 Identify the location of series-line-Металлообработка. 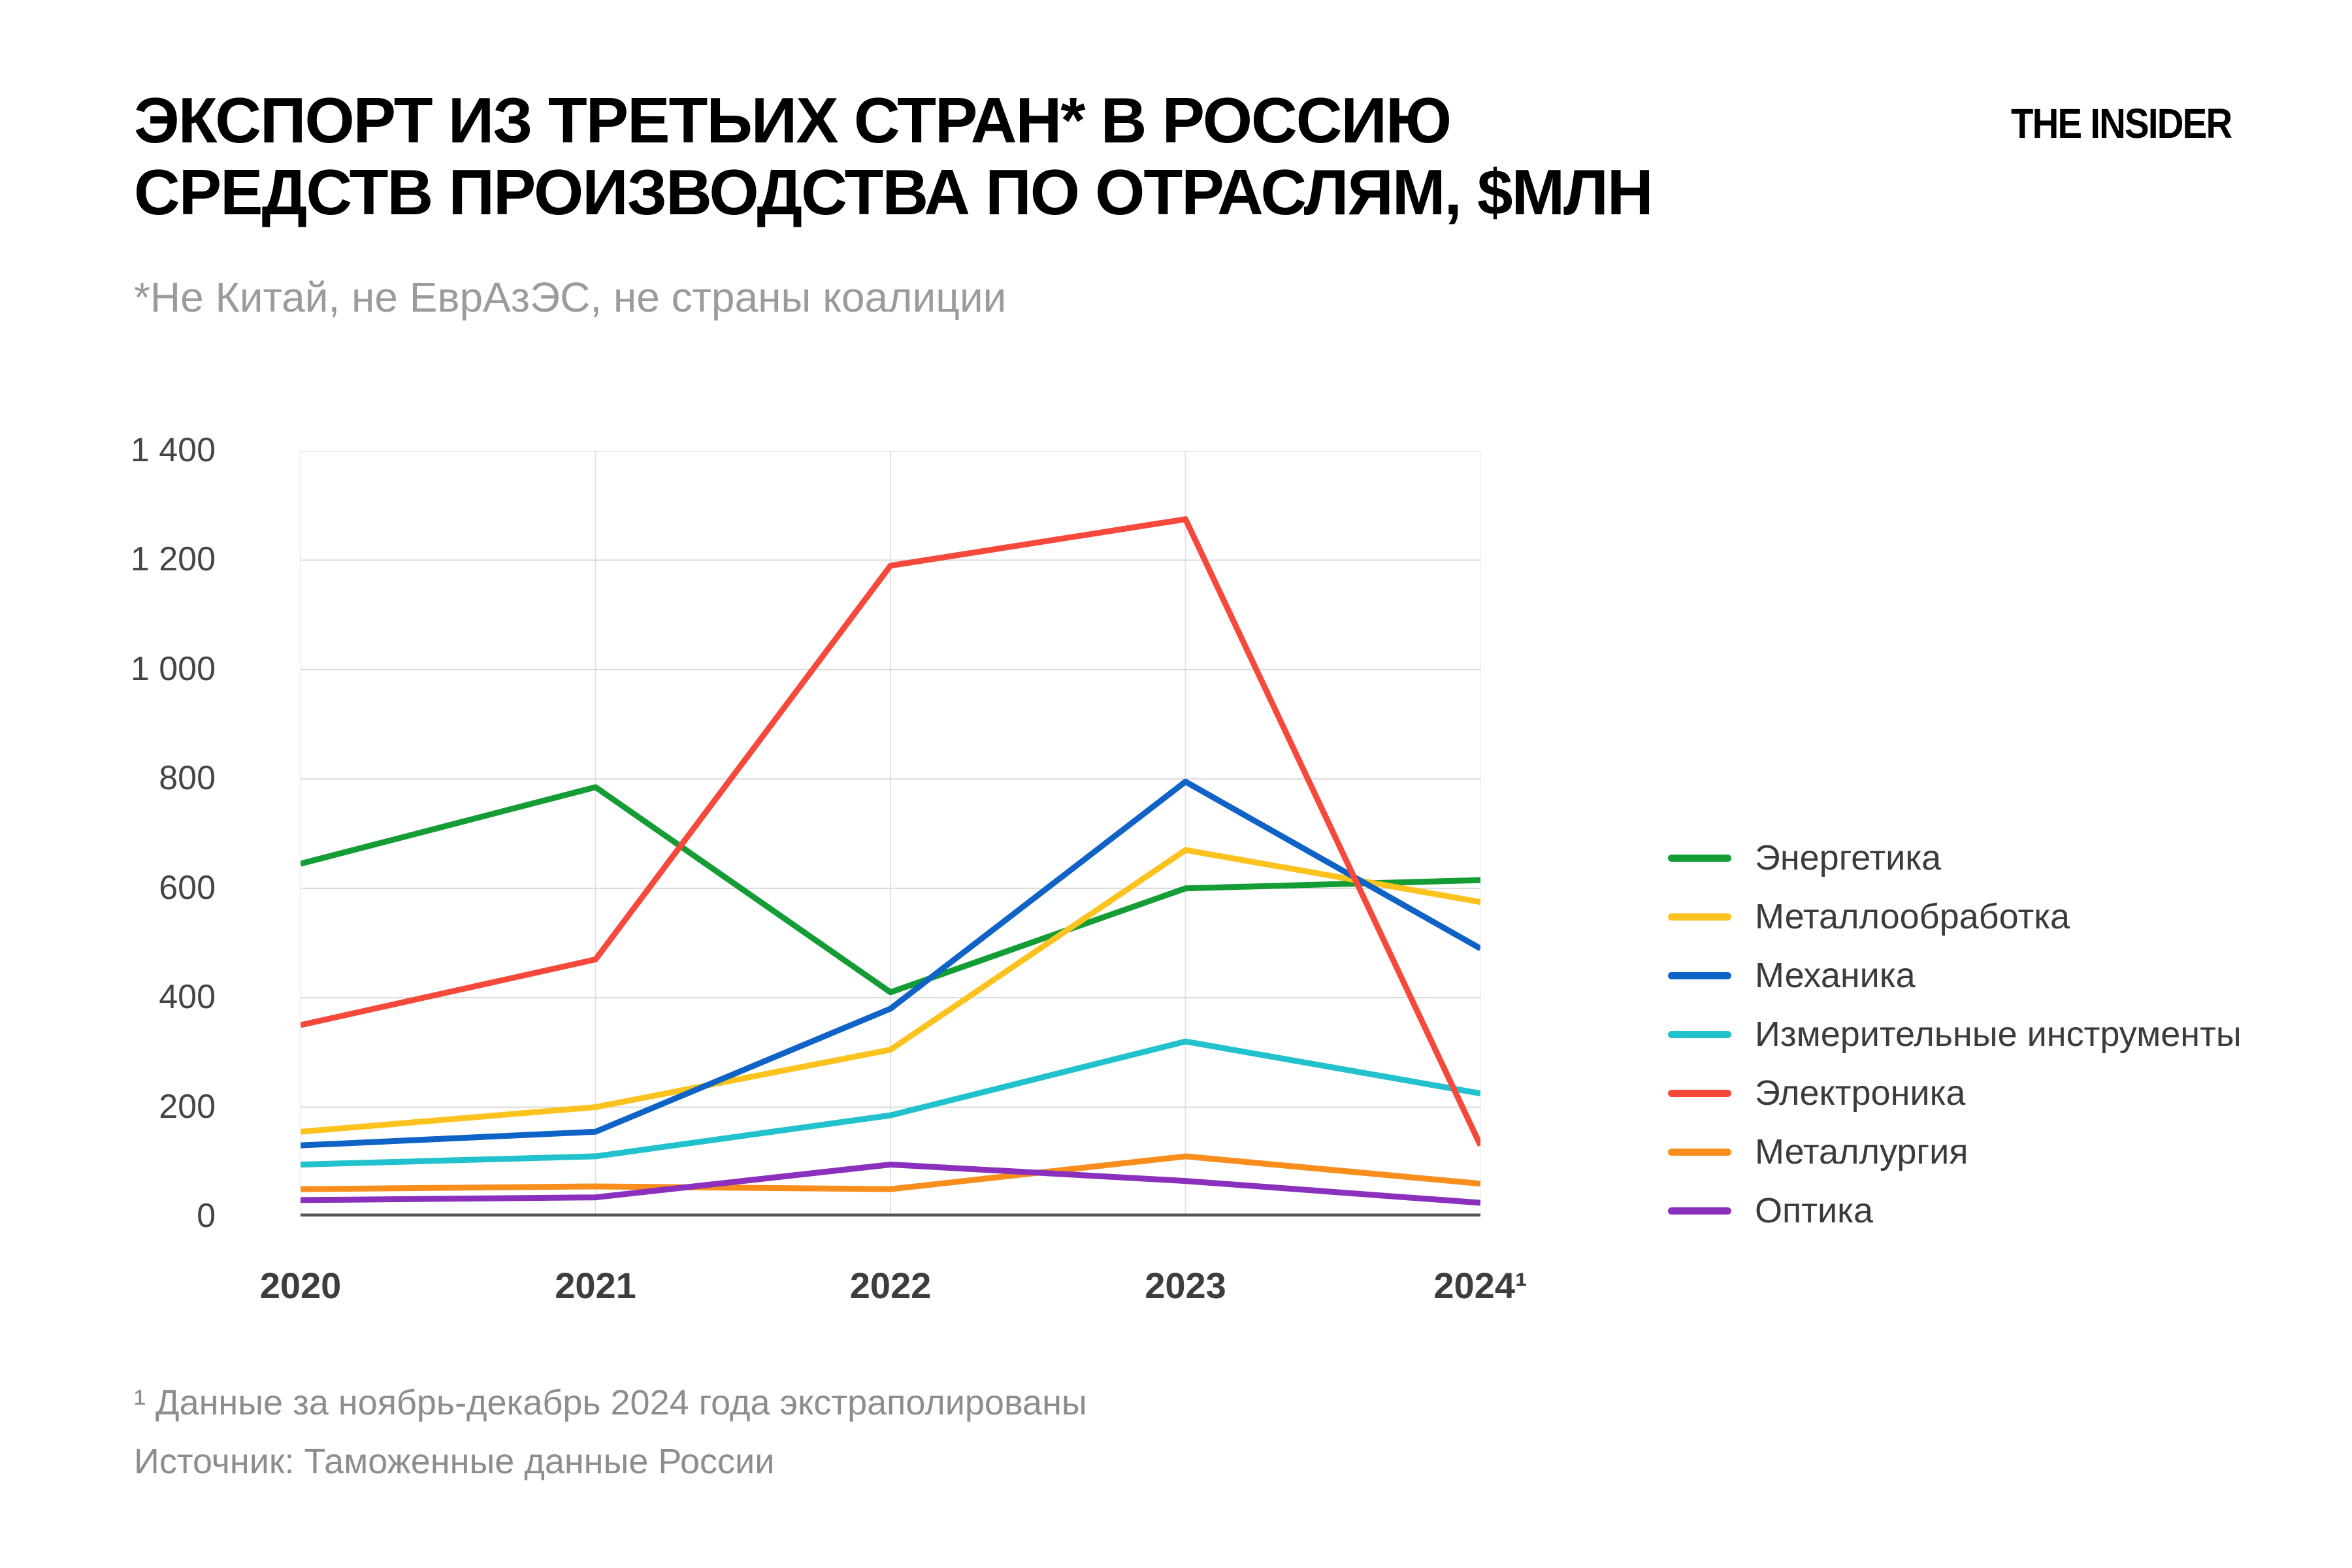
(890, 991).